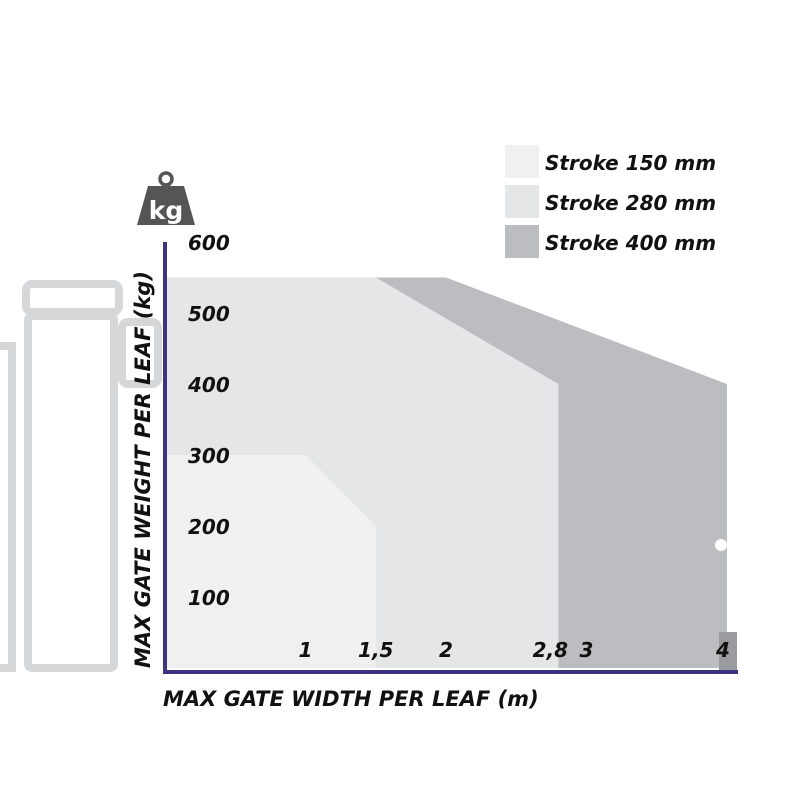  I want to click on x-tick-label: 3, so click(587, 650).